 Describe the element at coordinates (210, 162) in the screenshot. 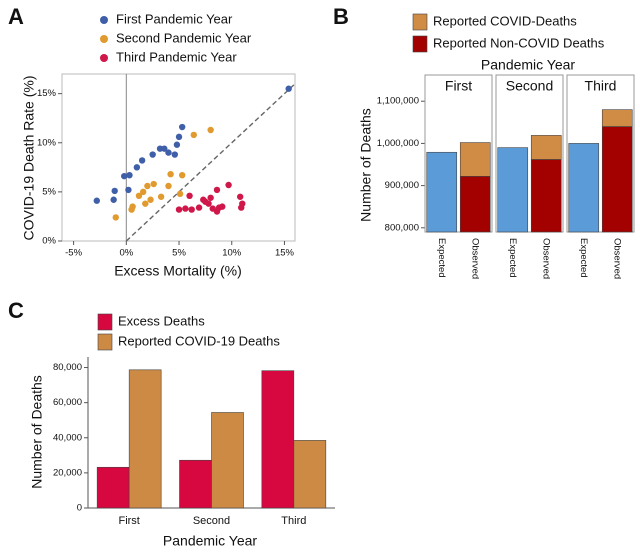

I see `identity-line` at that location.